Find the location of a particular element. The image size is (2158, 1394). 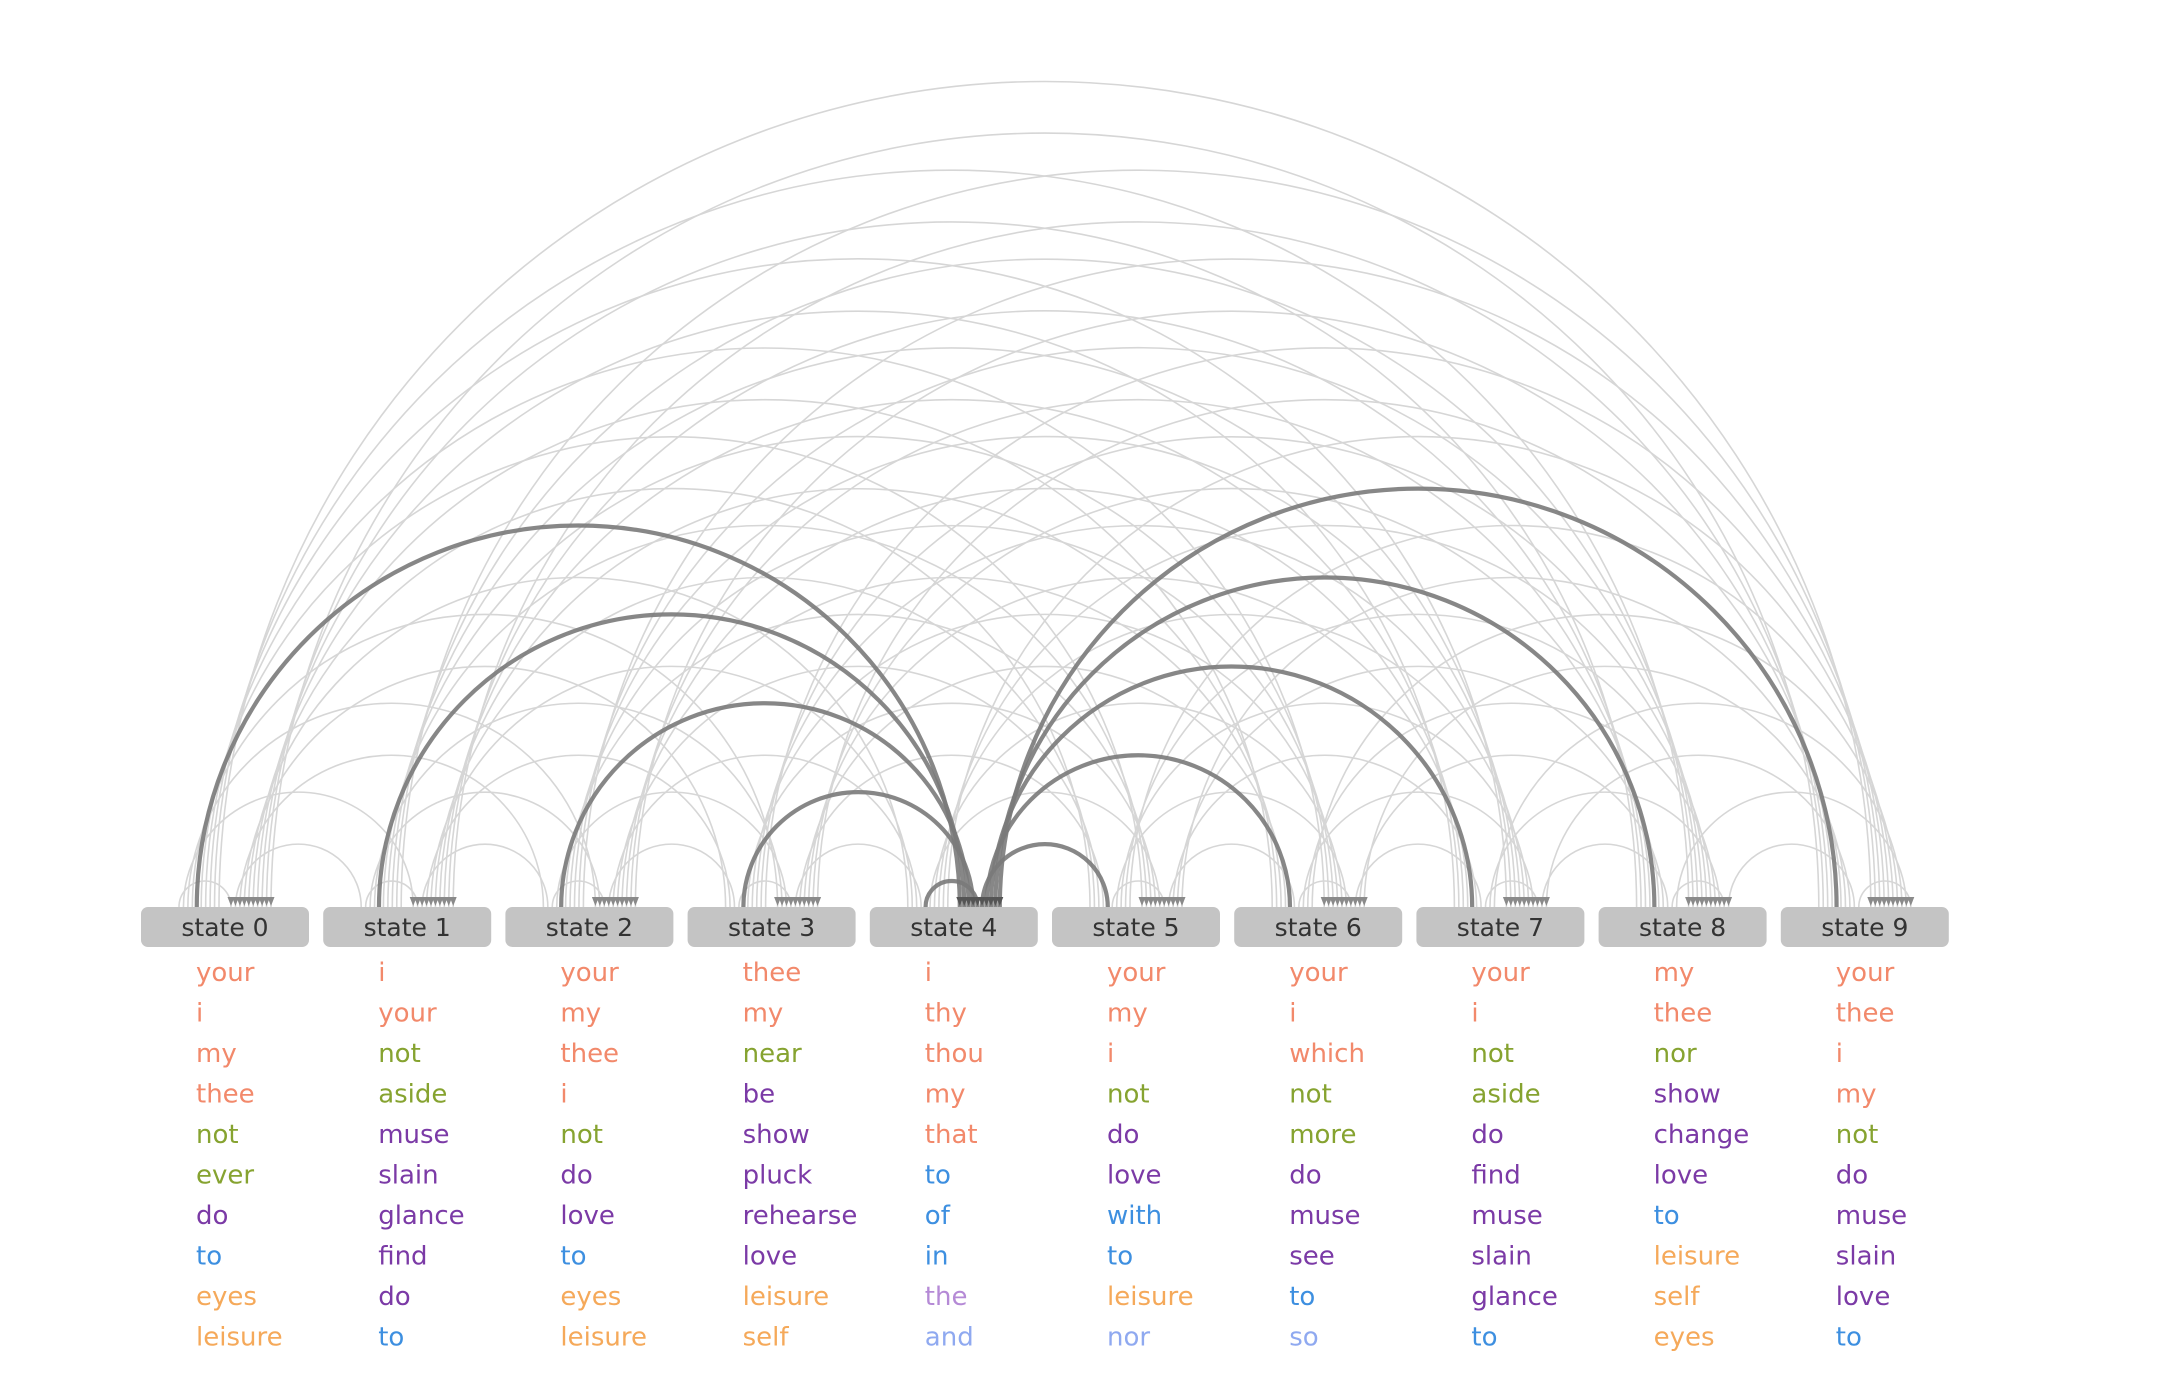

state-node: state 0 is located at coordinates (225, 927).